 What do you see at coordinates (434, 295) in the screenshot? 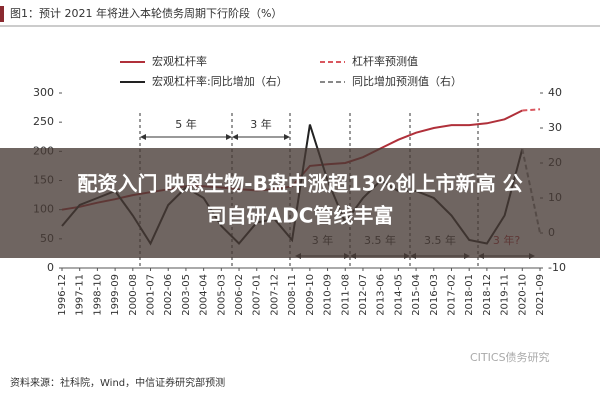
I see `x-tick-label: 2016-03` at bounding box center [434, 295].